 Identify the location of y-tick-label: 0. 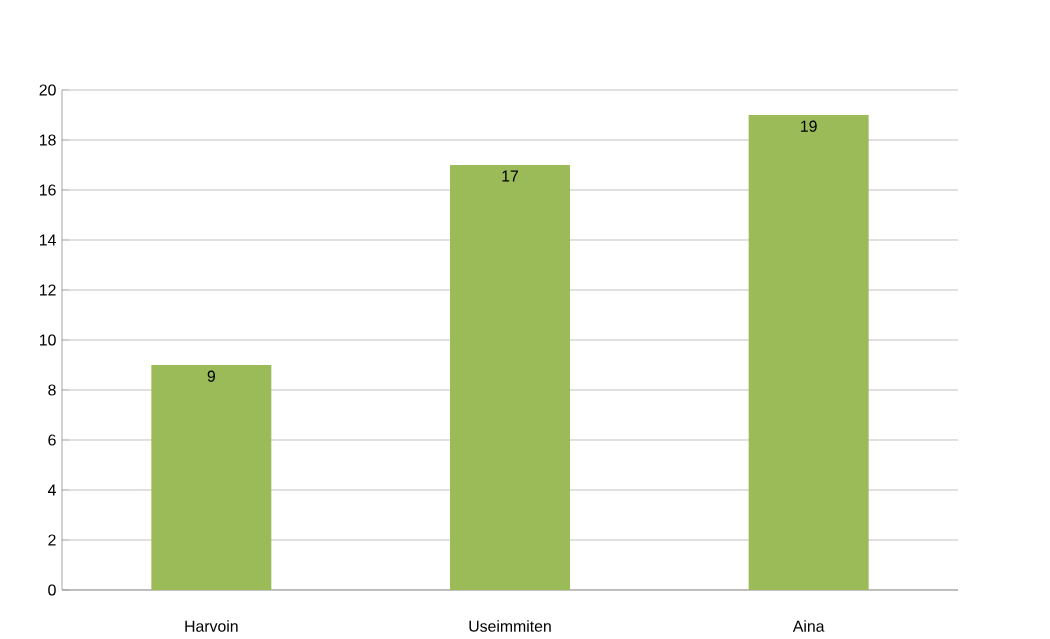
(52, 590).